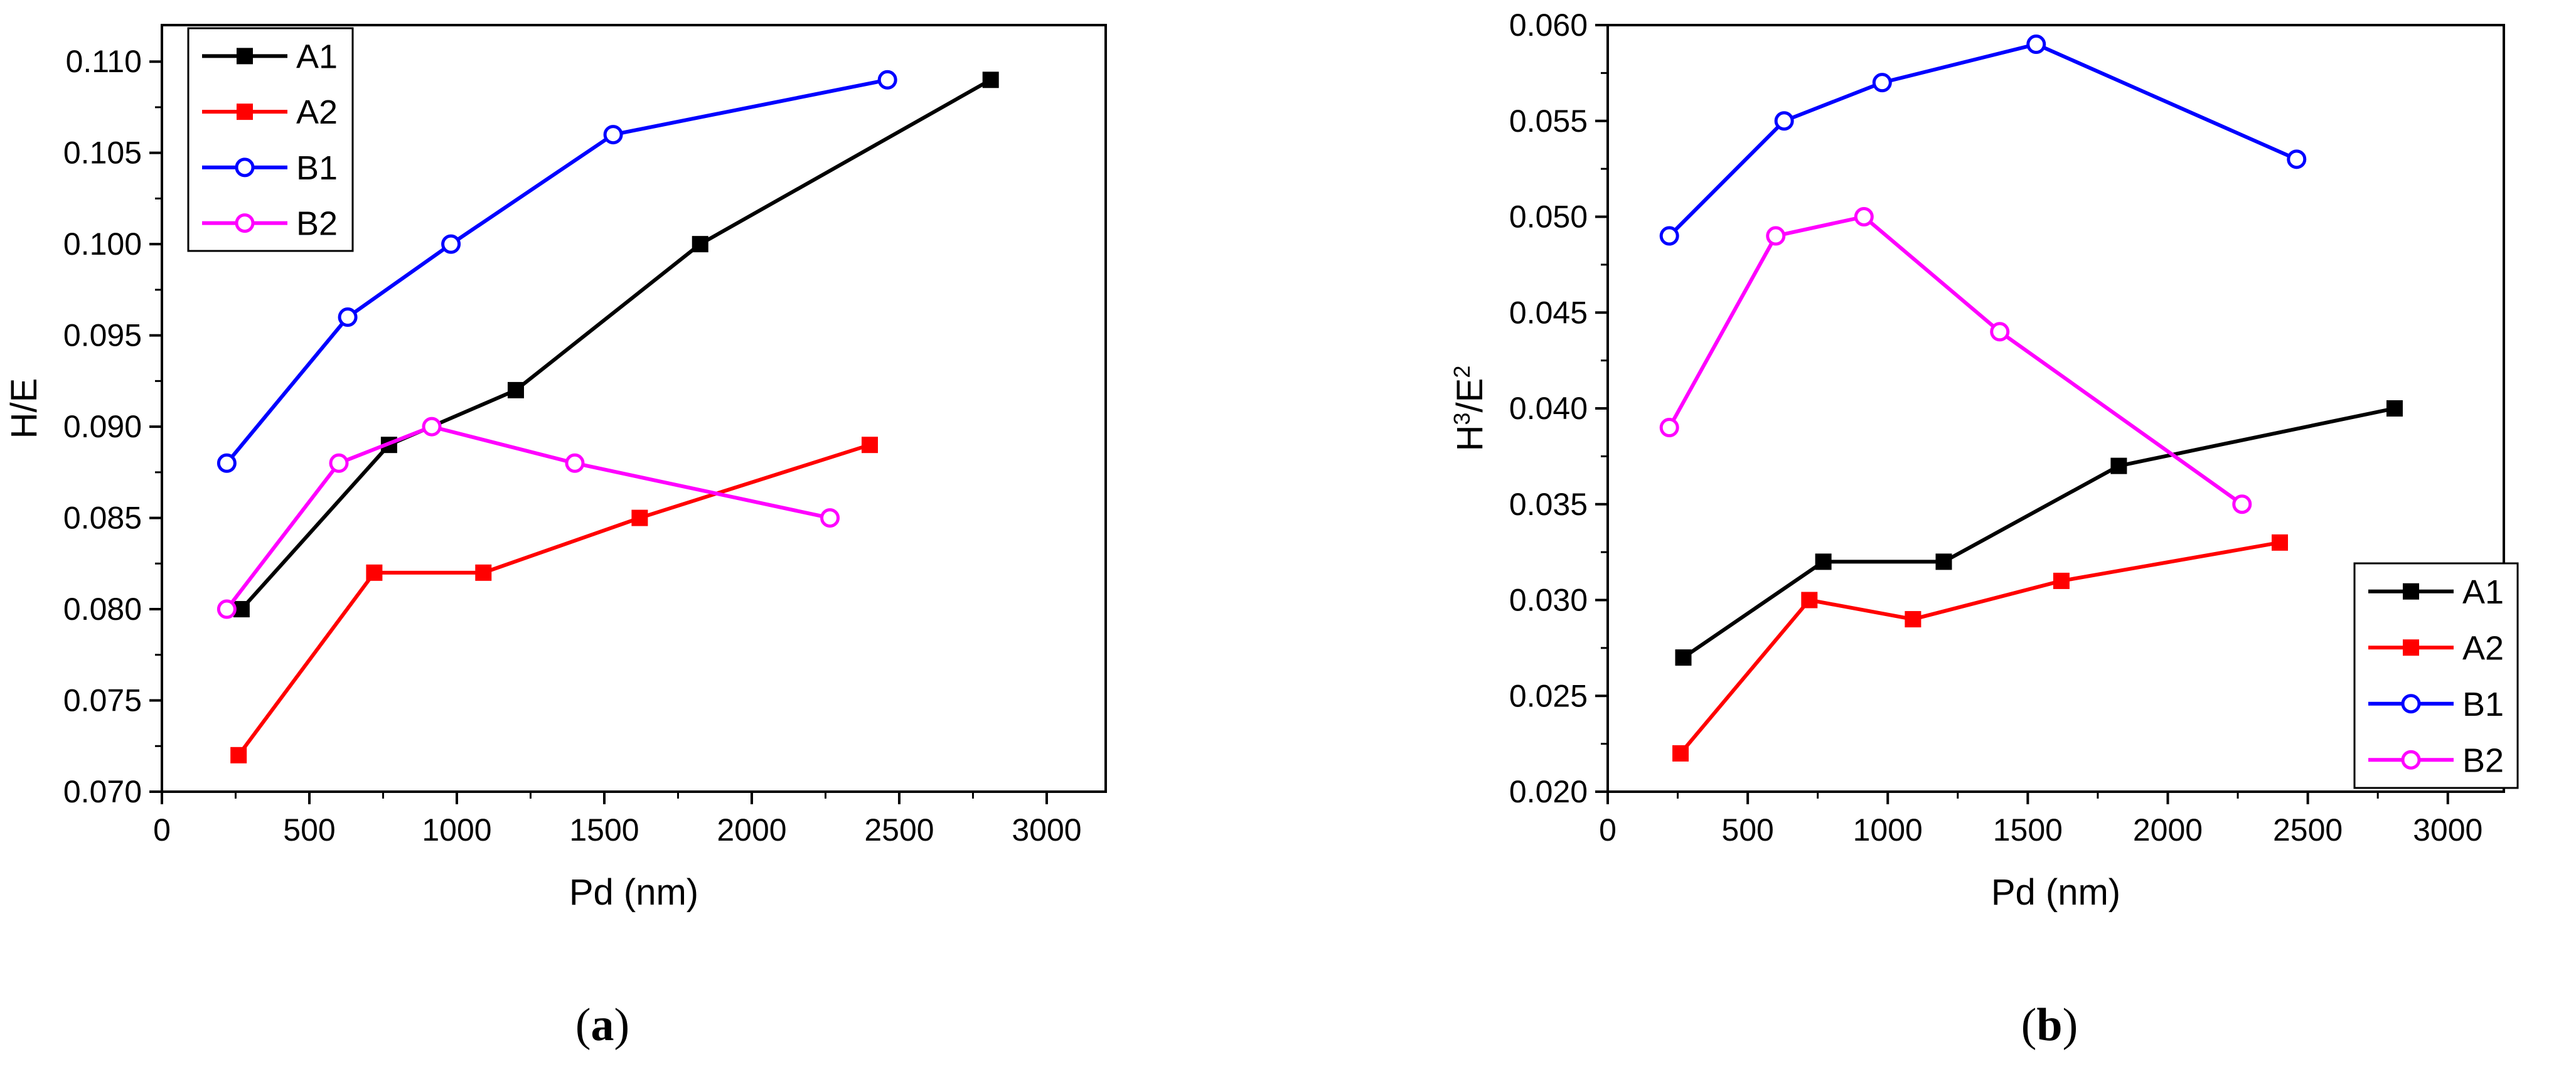 Image resolution: width=2576 pixels, height=1074 pixels. I want to click on y-tick-label: 0.060, so click(1548, 26).